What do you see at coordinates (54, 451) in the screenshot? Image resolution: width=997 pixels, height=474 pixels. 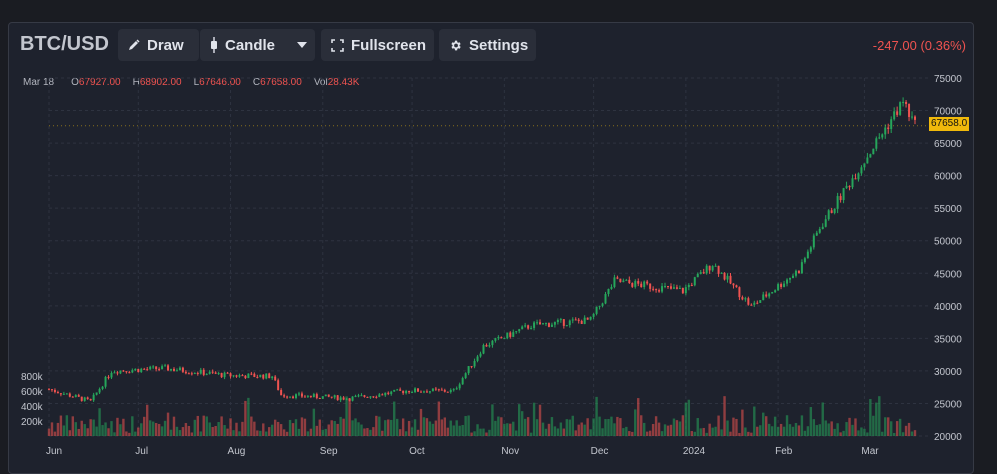 I see `x-tick-label: Jun` at bounding box center [54, 451].